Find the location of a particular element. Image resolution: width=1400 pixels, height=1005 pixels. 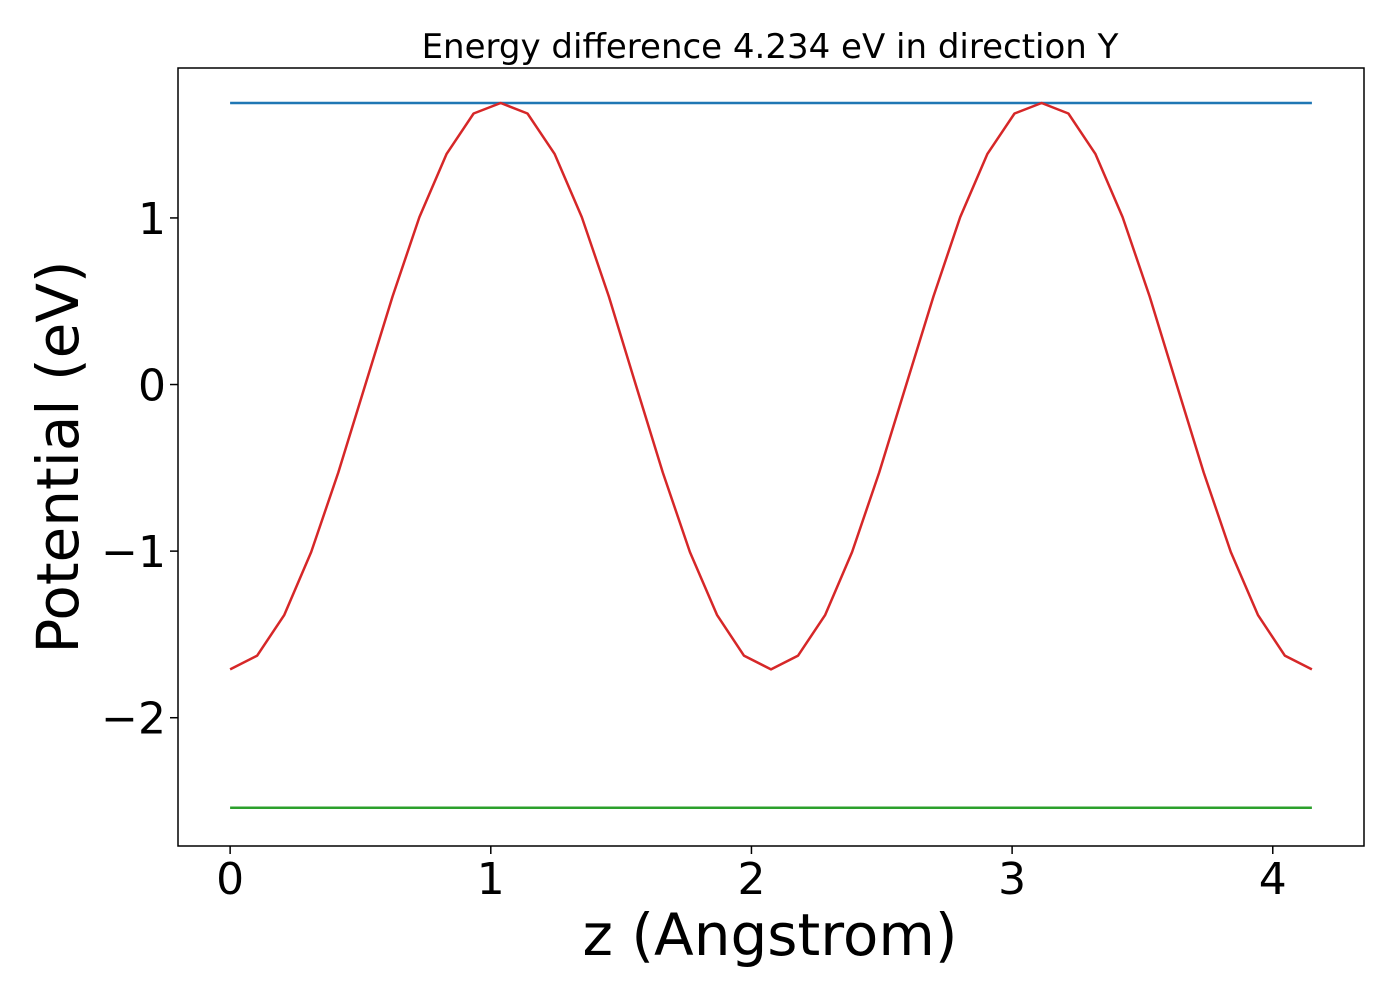

y-axis-label: Potential (eV) is located at coordinates (58, 456).